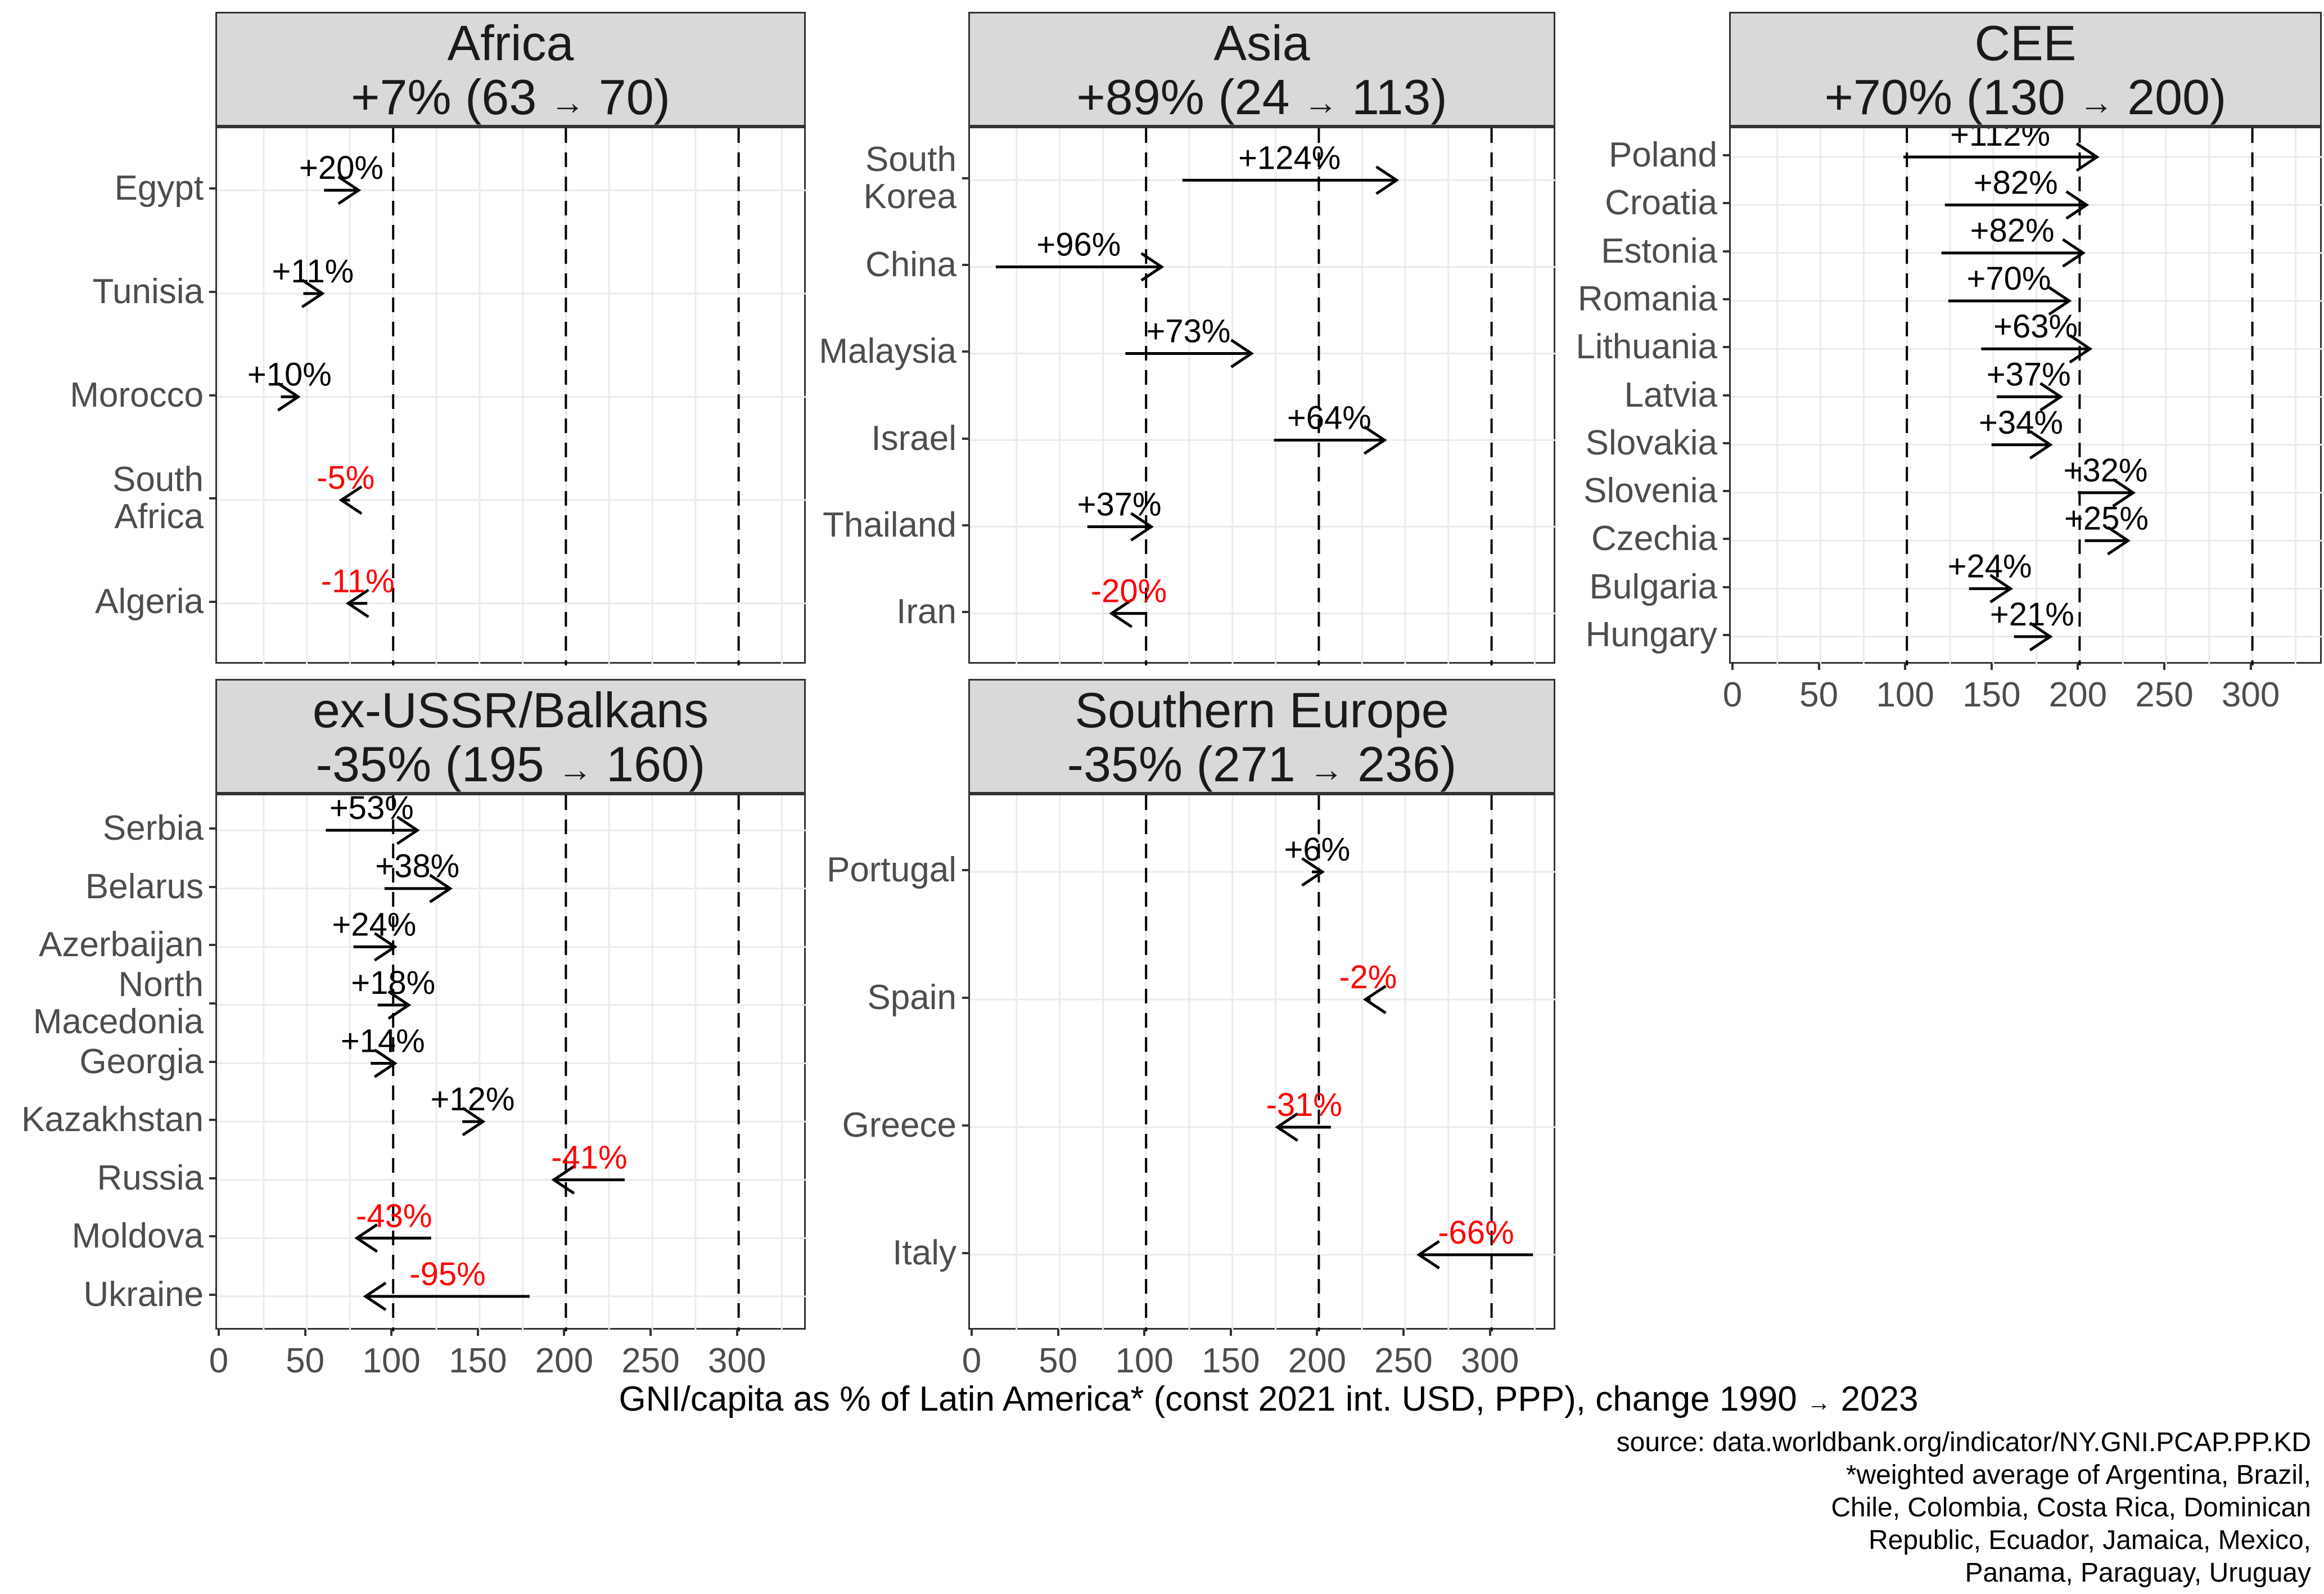 The width and height of the screenshot is (2324, 1594). What do you see at coordinates (2138, 1573) in the screenshot?
I see `caption-line-footnote-4: Panama, Paraguay, Uruguay` at bounding box center [2138, 1573].